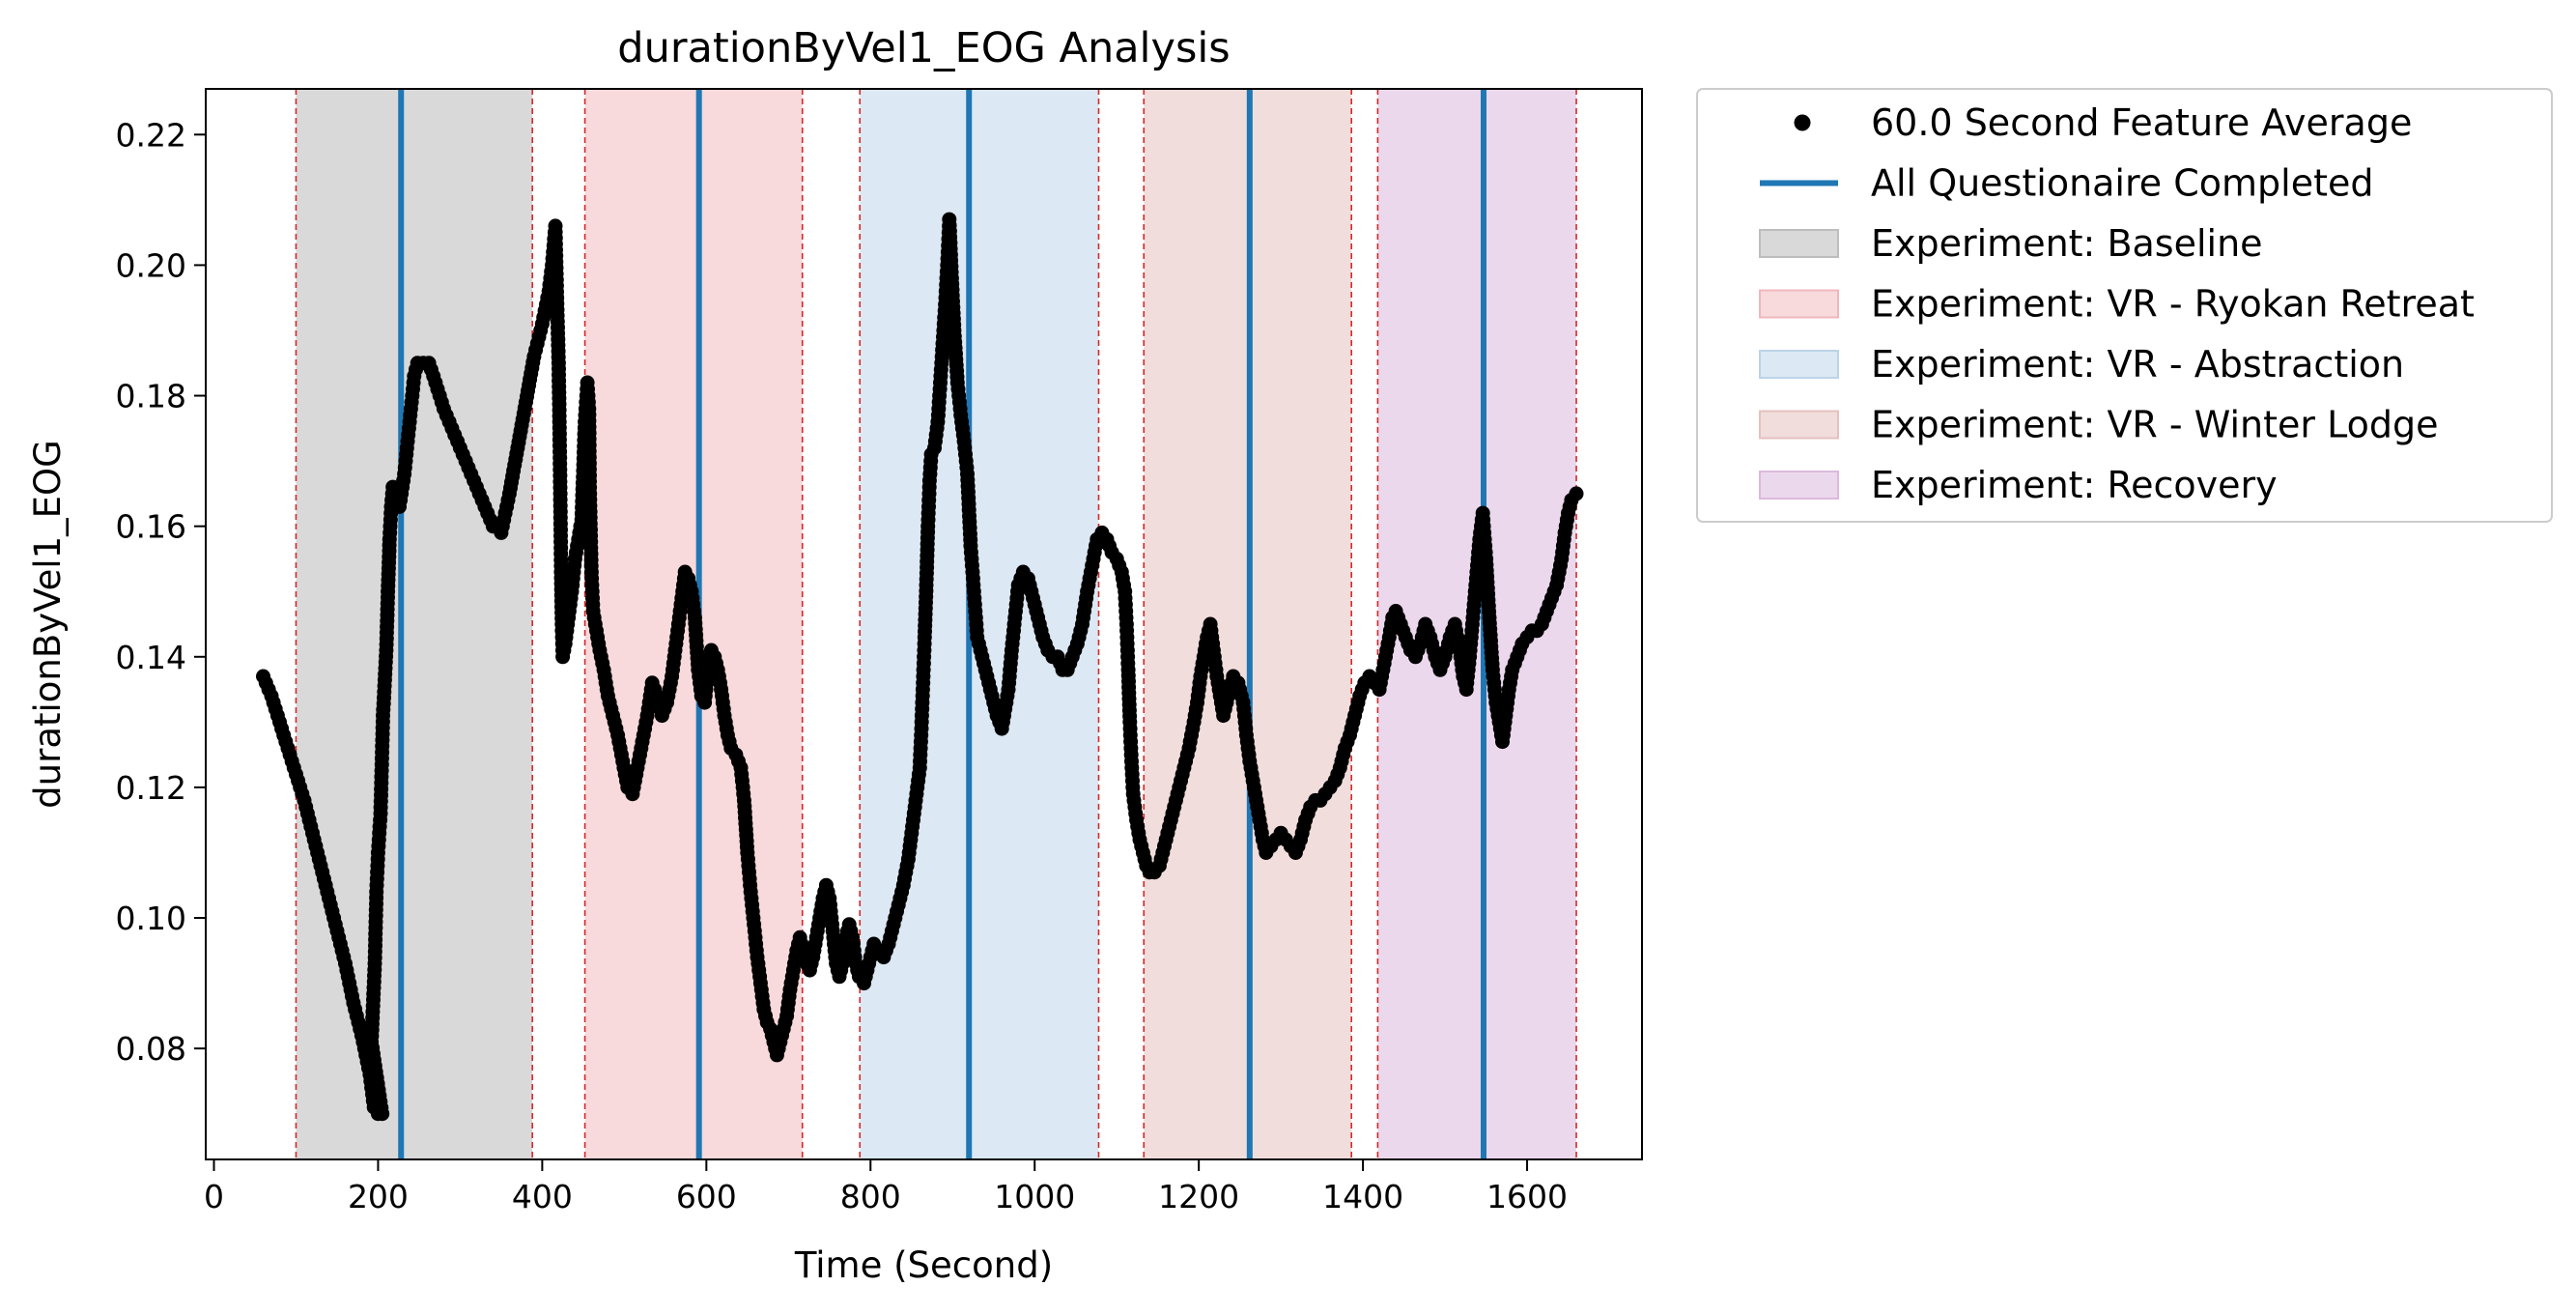  I want to click on legend-box, so click(2124, 305).